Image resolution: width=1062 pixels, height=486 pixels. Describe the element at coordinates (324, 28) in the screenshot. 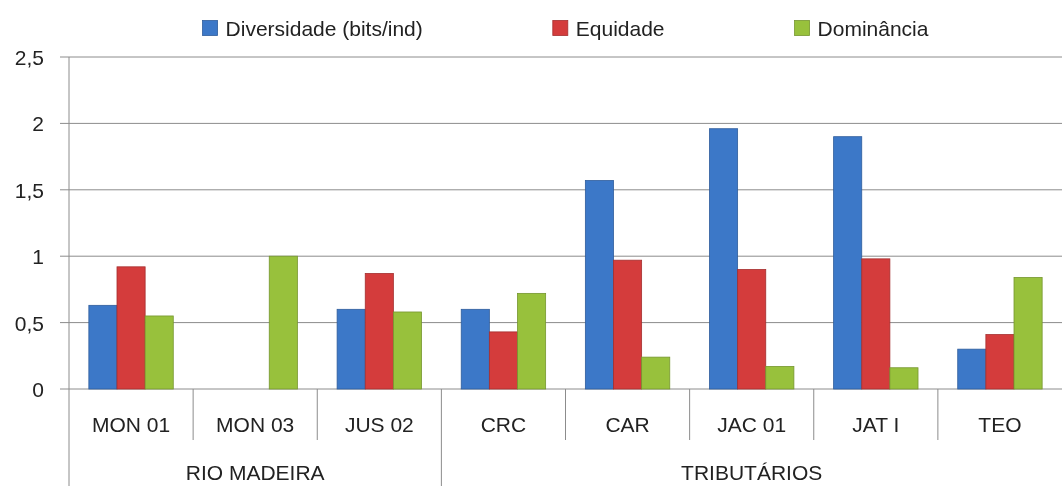

I see `legend-label: Diversidade (bits/ind)` at that location.